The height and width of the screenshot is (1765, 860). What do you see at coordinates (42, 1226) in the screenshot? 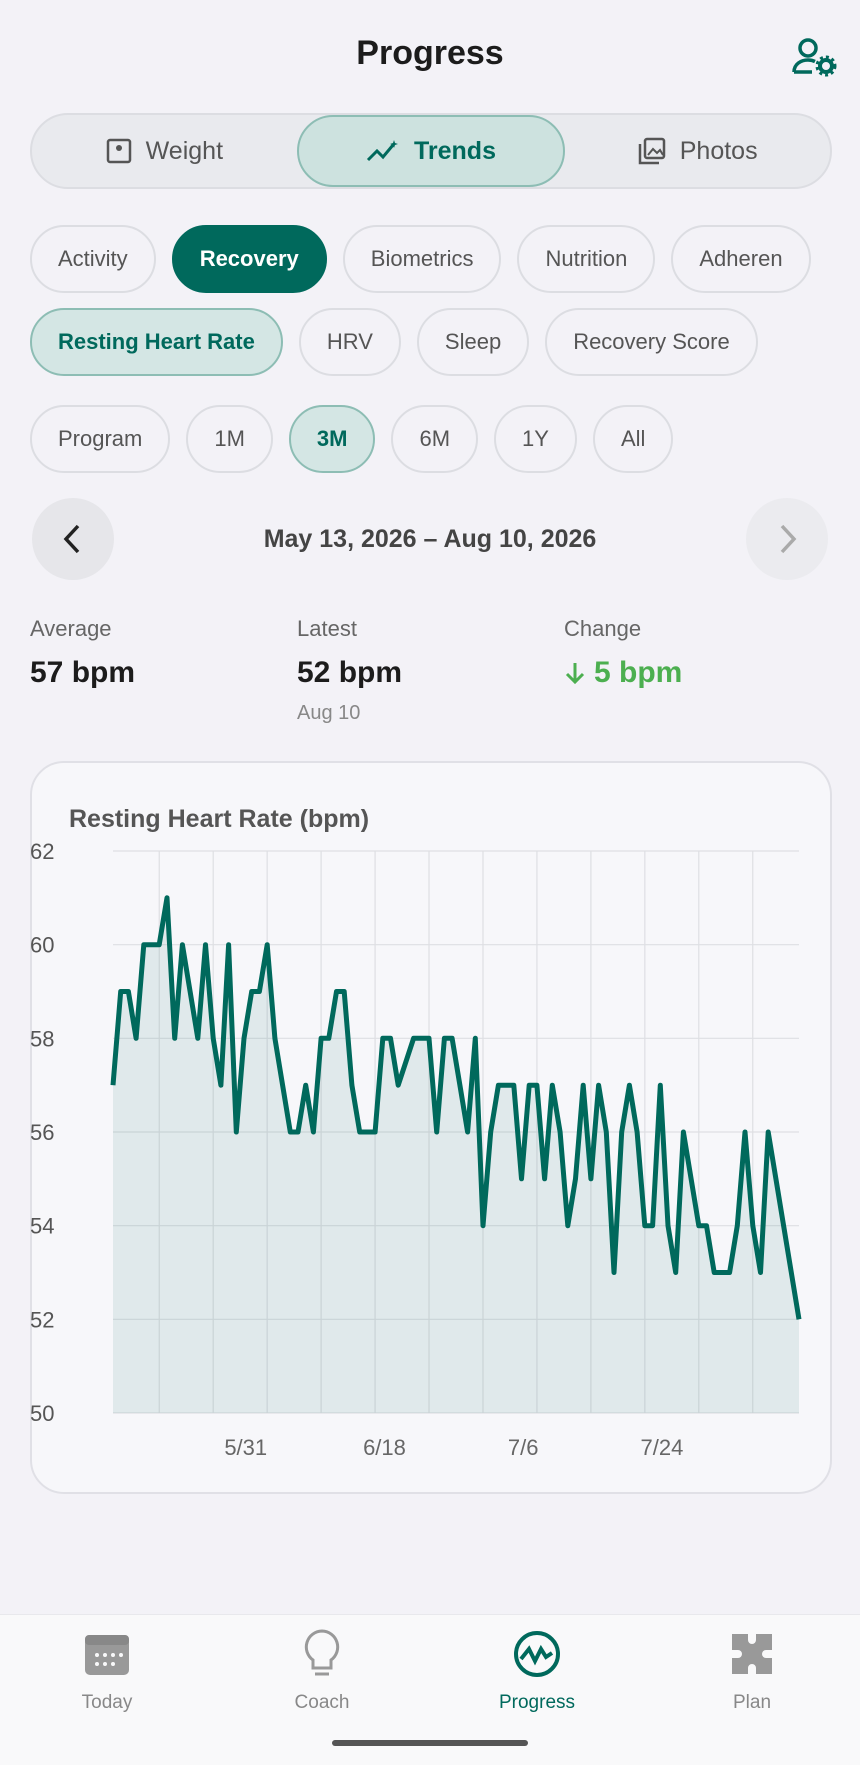
I see `y-tick-label: 54` at bounding box center [42, 1226].